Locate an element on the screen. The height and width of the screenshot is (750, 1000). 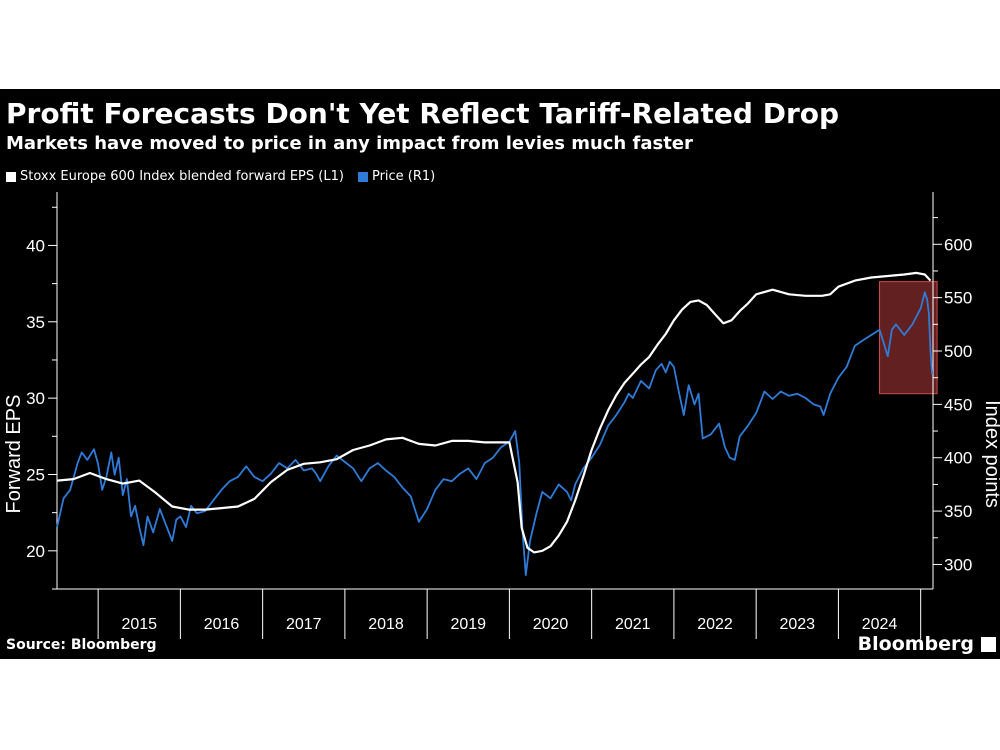
right-axis-label: Index points is located at coordinates (990, 454).